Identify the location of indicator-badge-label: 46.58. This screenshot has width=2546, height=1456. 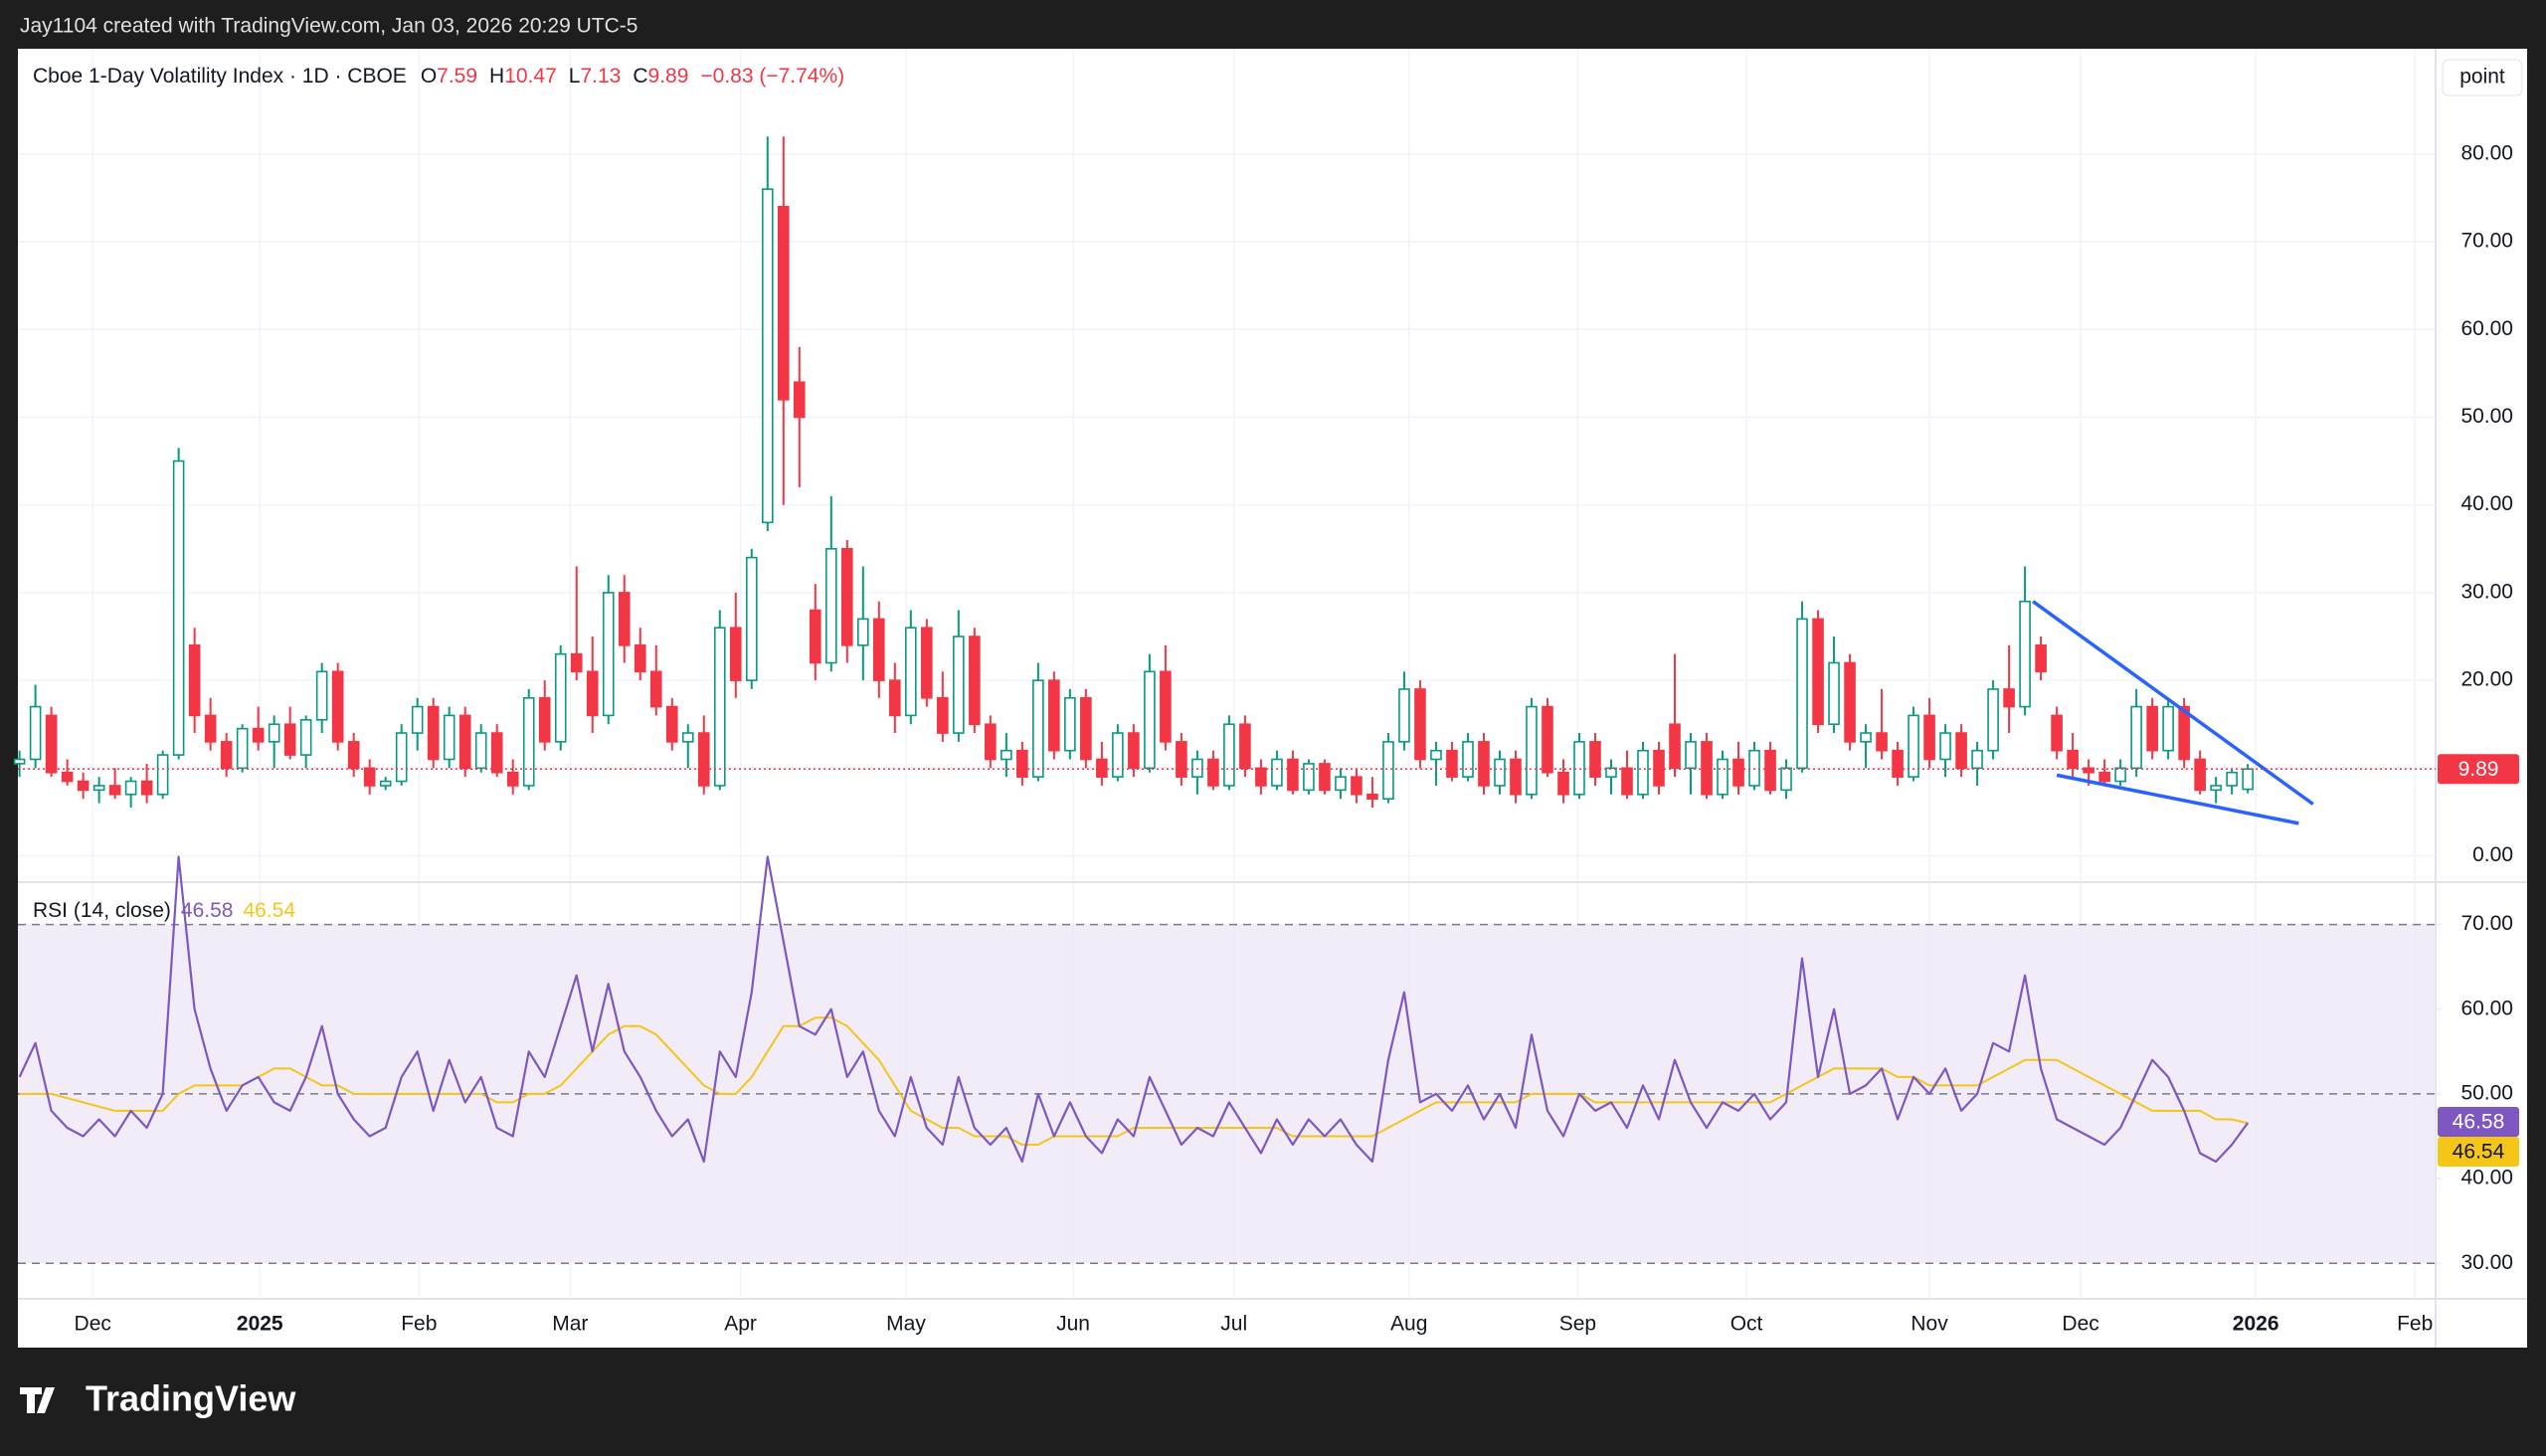
(2479, 1122).